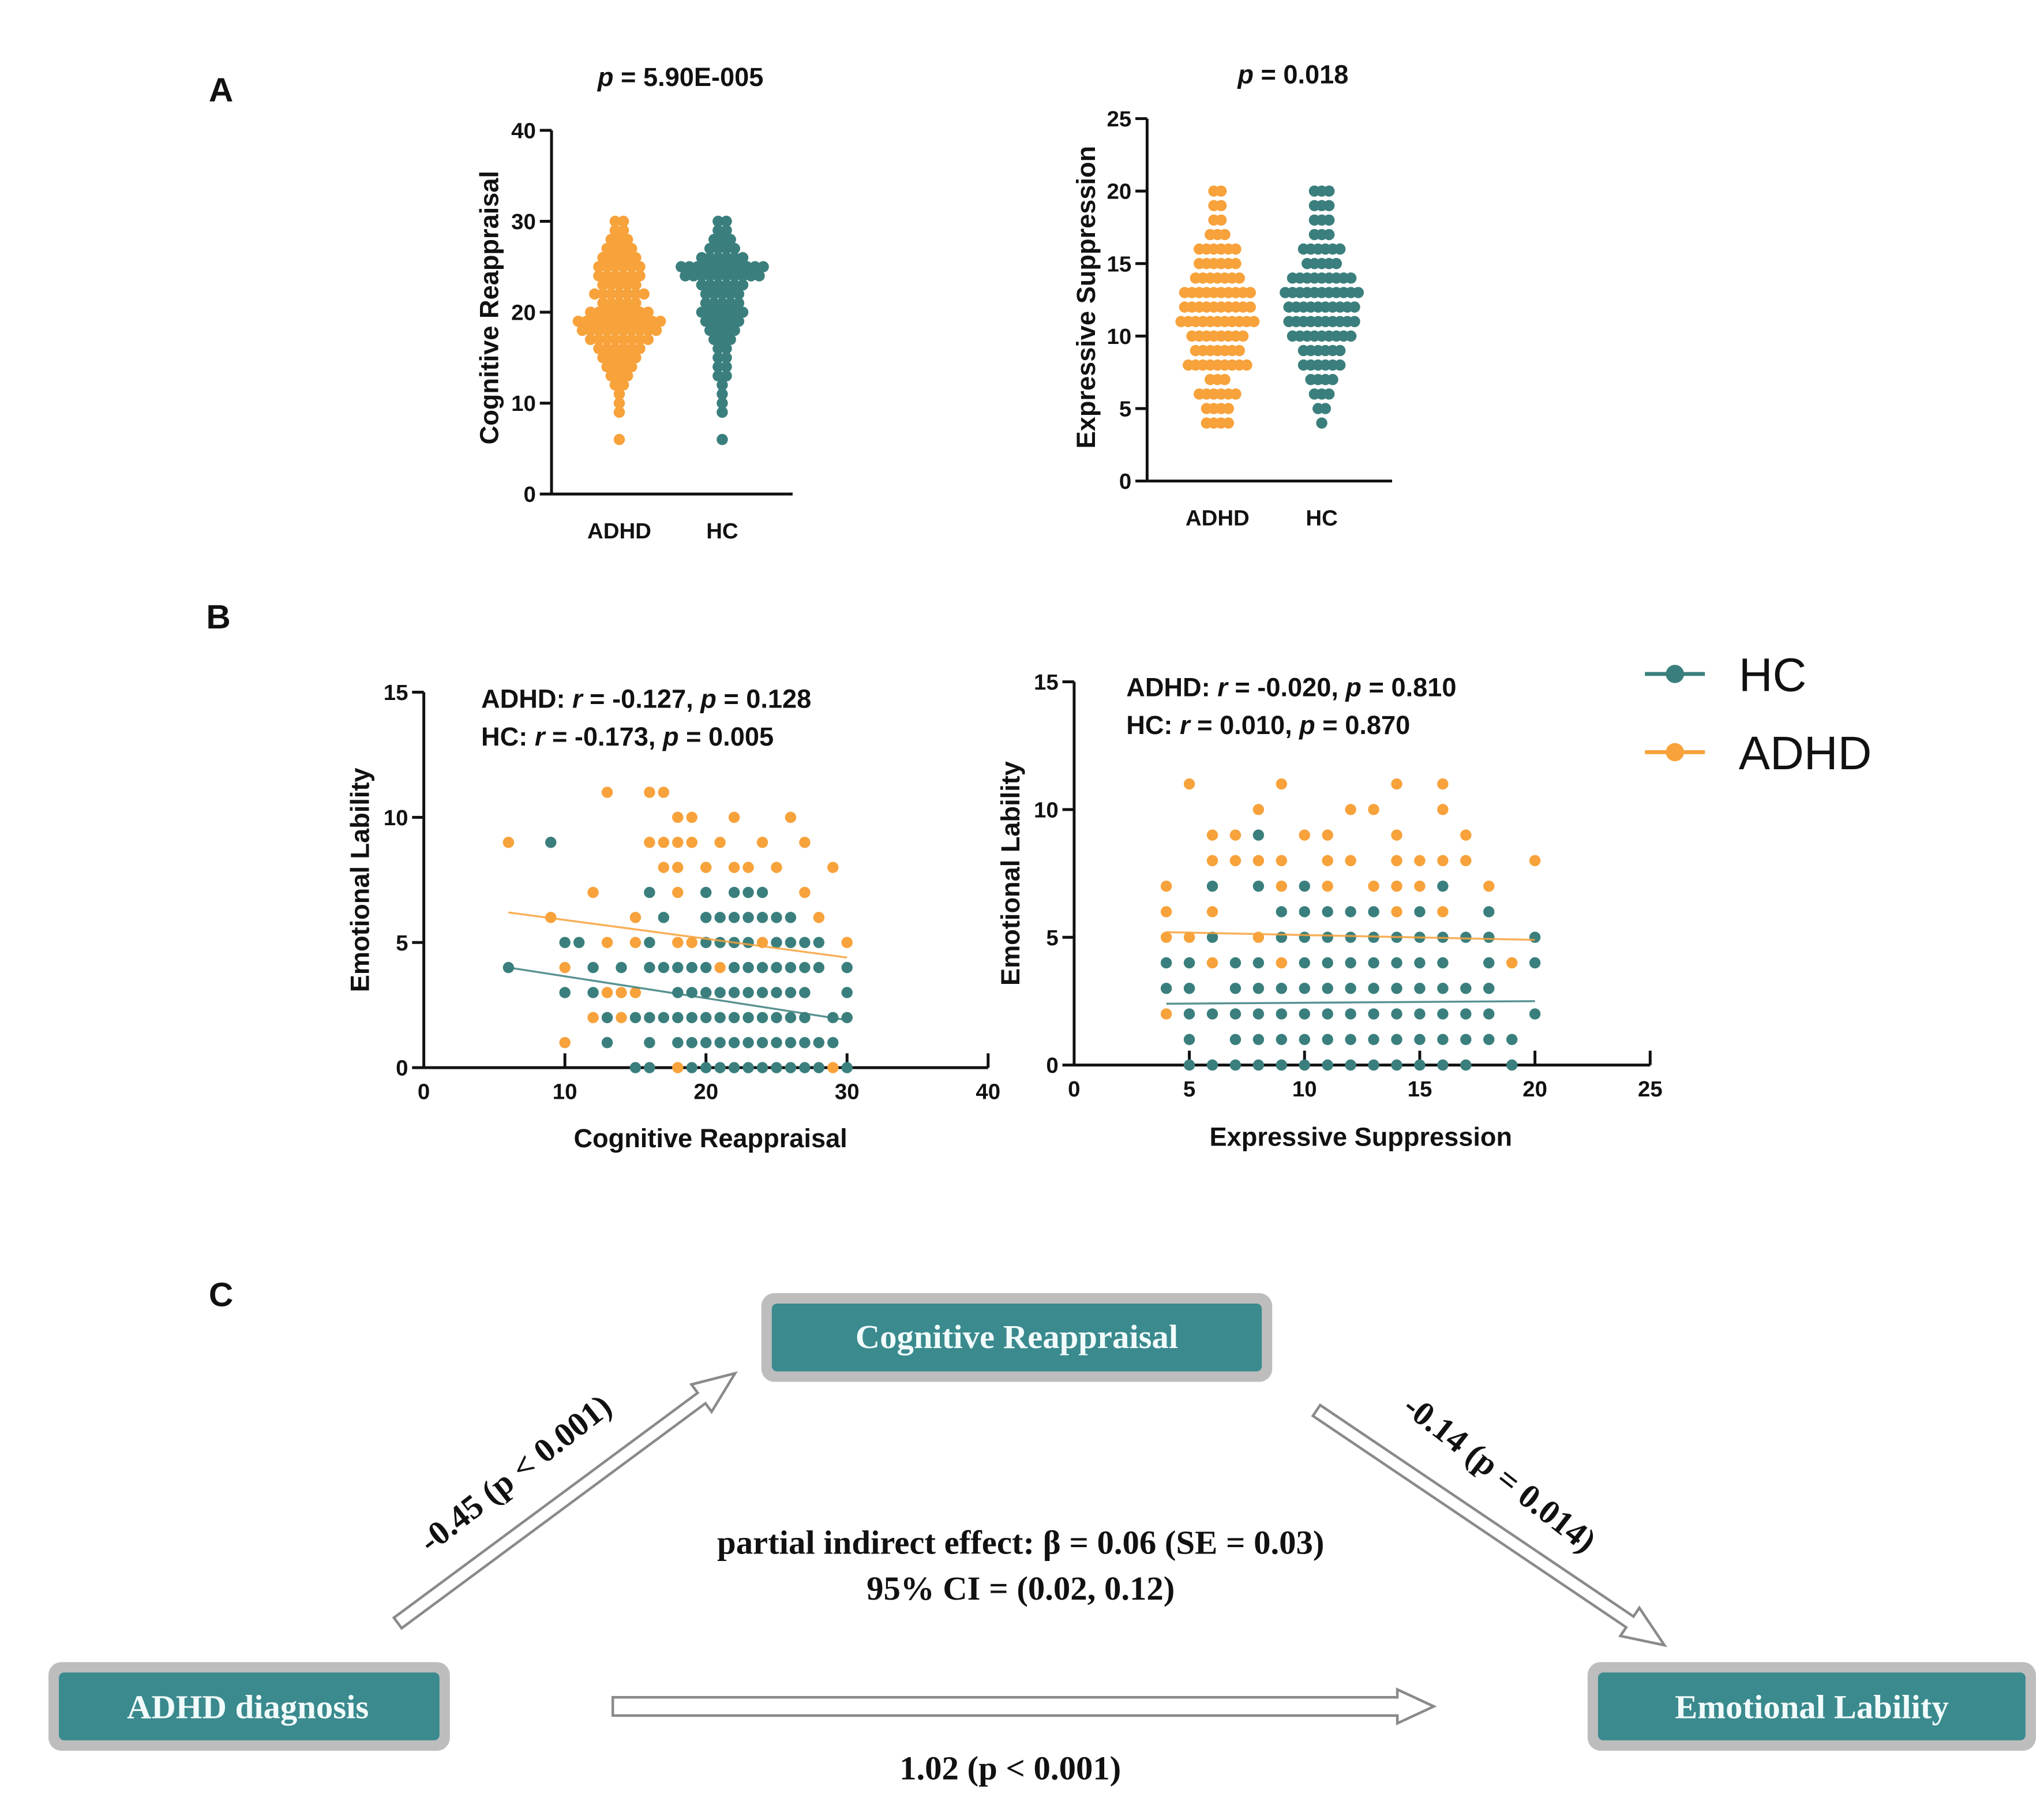 This screenshot has width=2044, height=1812. I want to click on chart-title: p = 5.90E-005, so click(680, 77).